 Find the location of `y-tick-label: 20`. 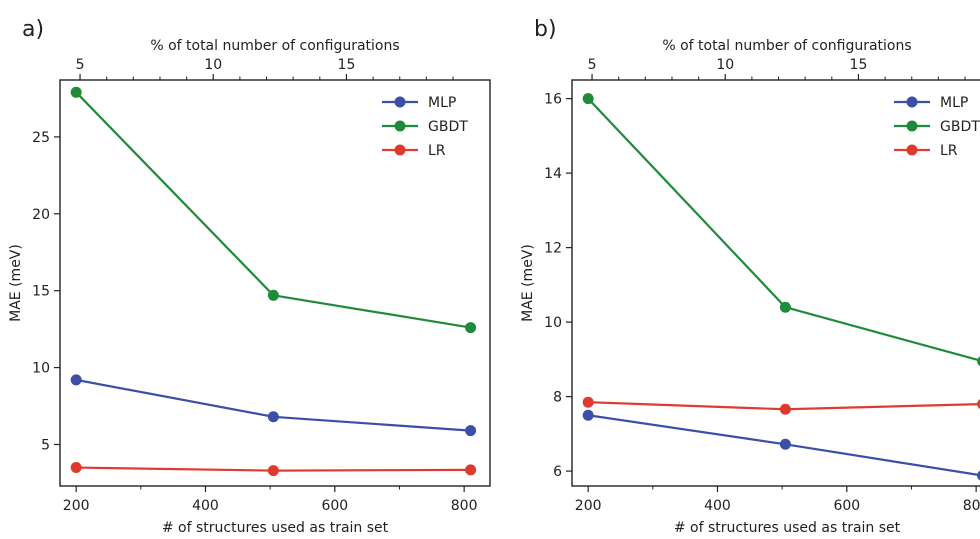

y-tick-label: 20 is located at coordinates (41, 215).